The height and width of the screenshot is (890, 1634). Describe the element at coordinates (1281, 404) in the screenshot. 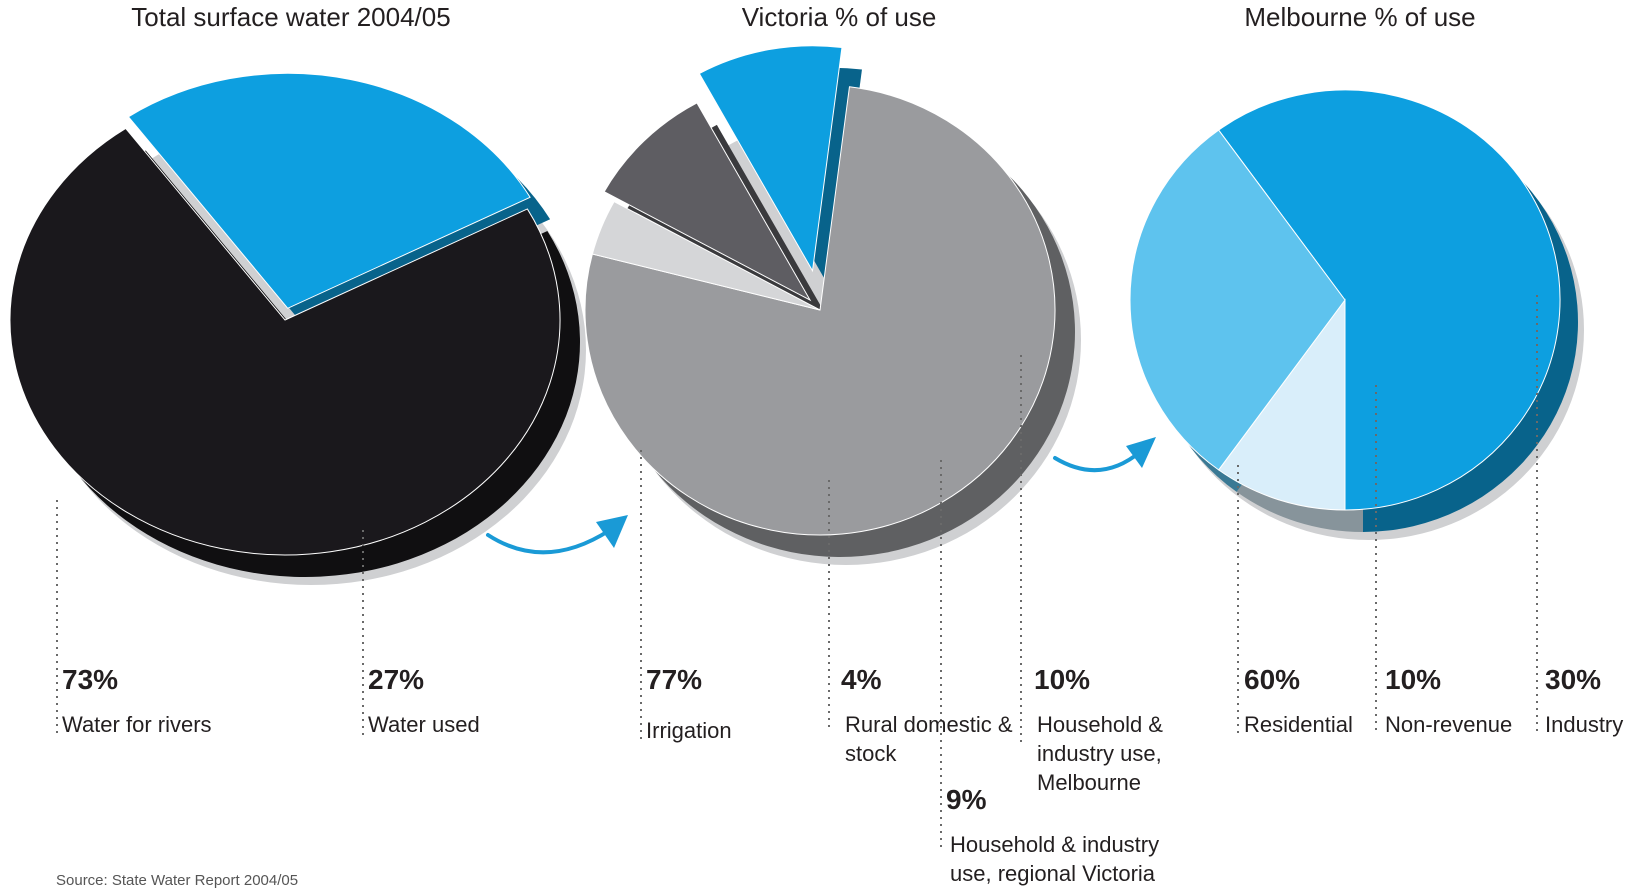

I see `pie-slice-non-revenue` at that location.